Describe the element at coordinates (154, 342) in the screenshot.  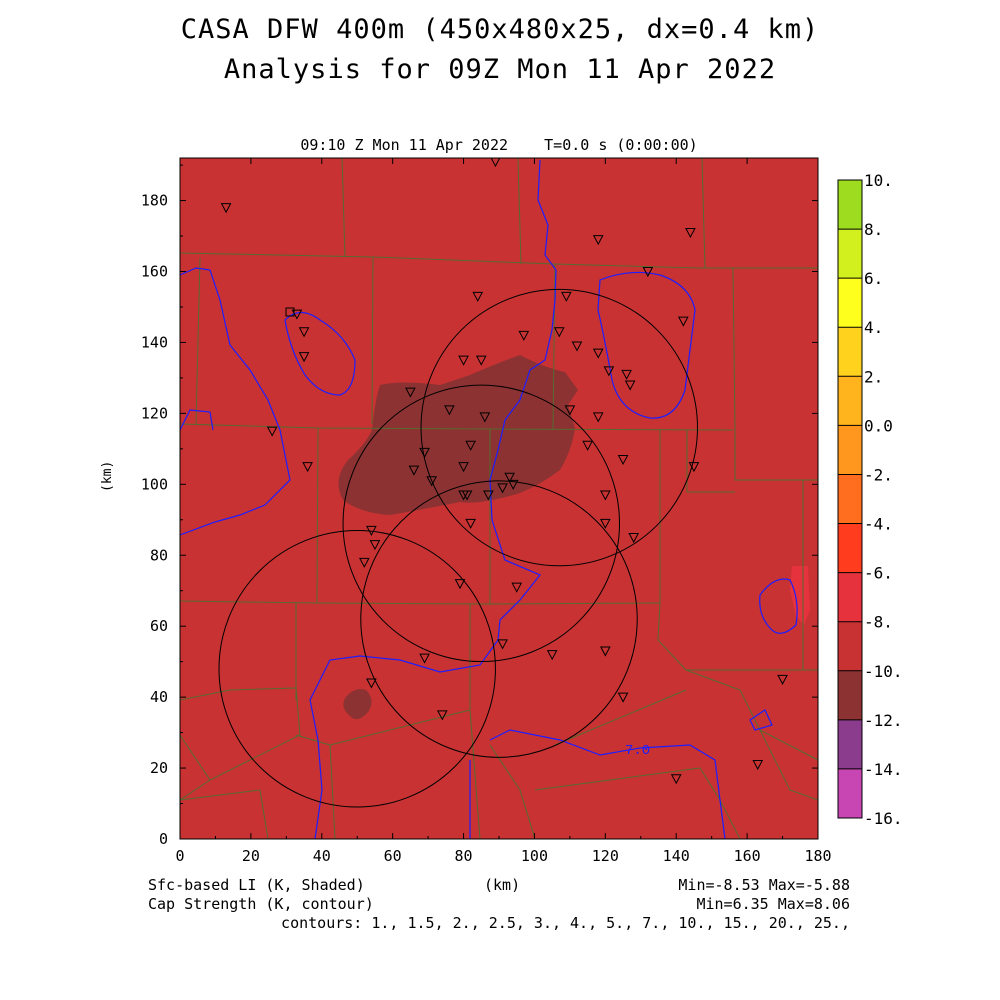
I see `y-tick-label: 140` at that location.